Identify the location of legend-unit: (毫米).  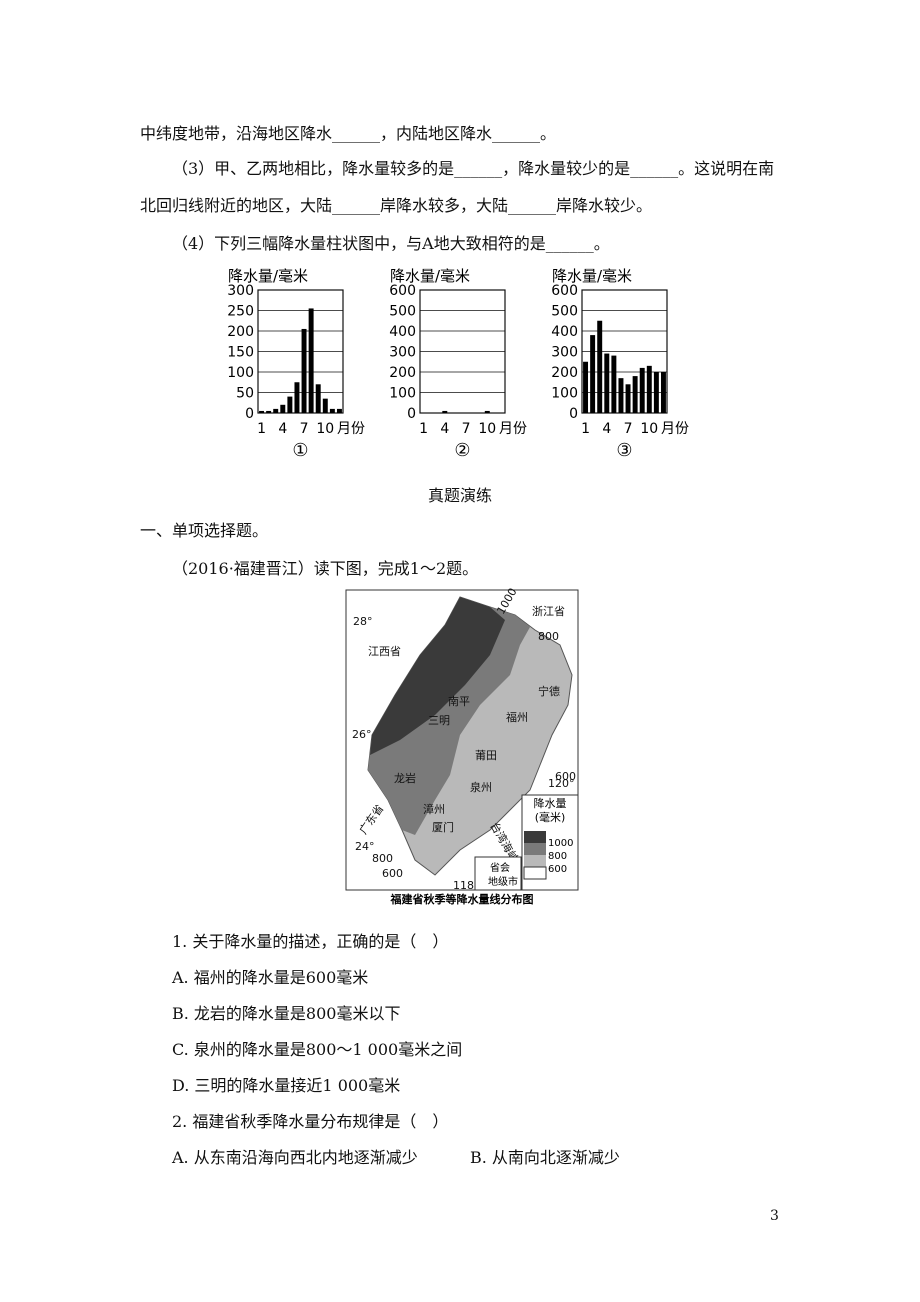
(550, 817).